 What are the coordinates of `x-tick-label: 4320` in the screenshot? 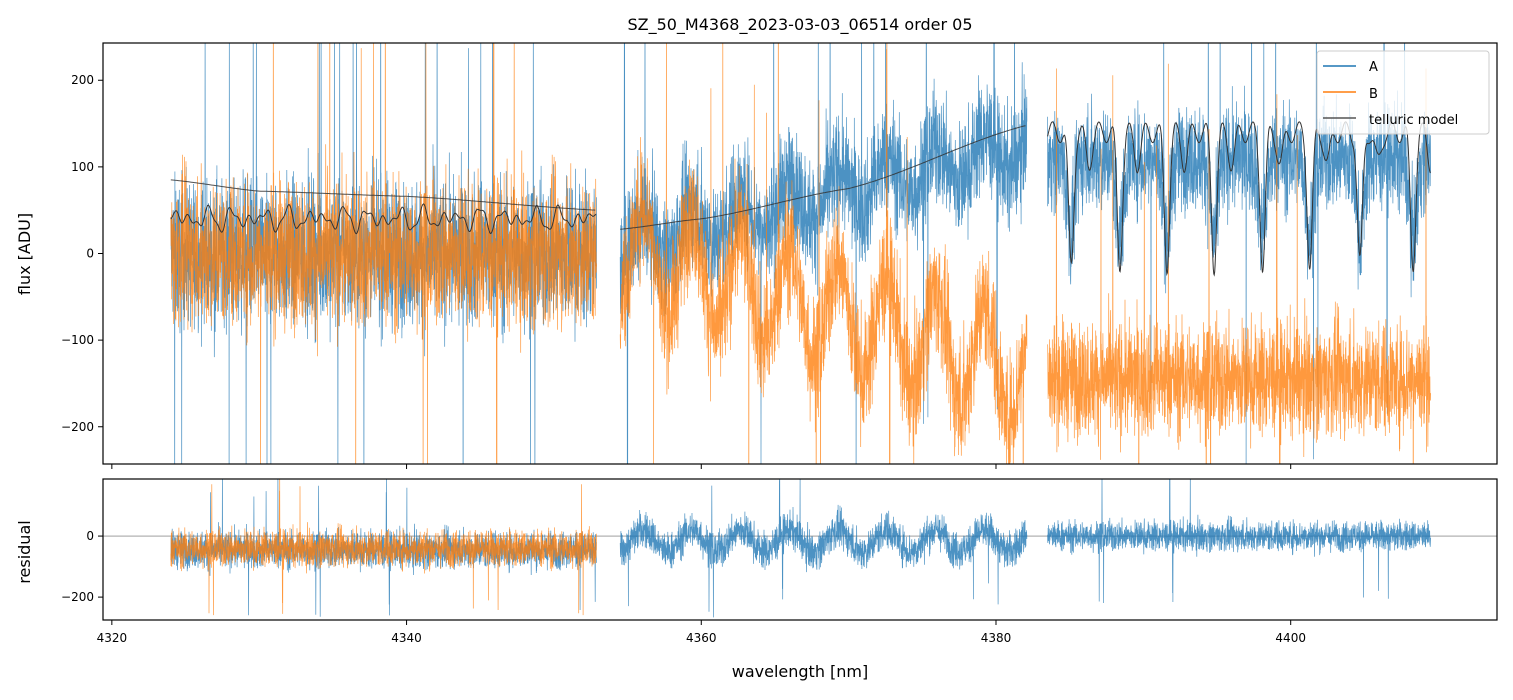 It's located at (112, 638).